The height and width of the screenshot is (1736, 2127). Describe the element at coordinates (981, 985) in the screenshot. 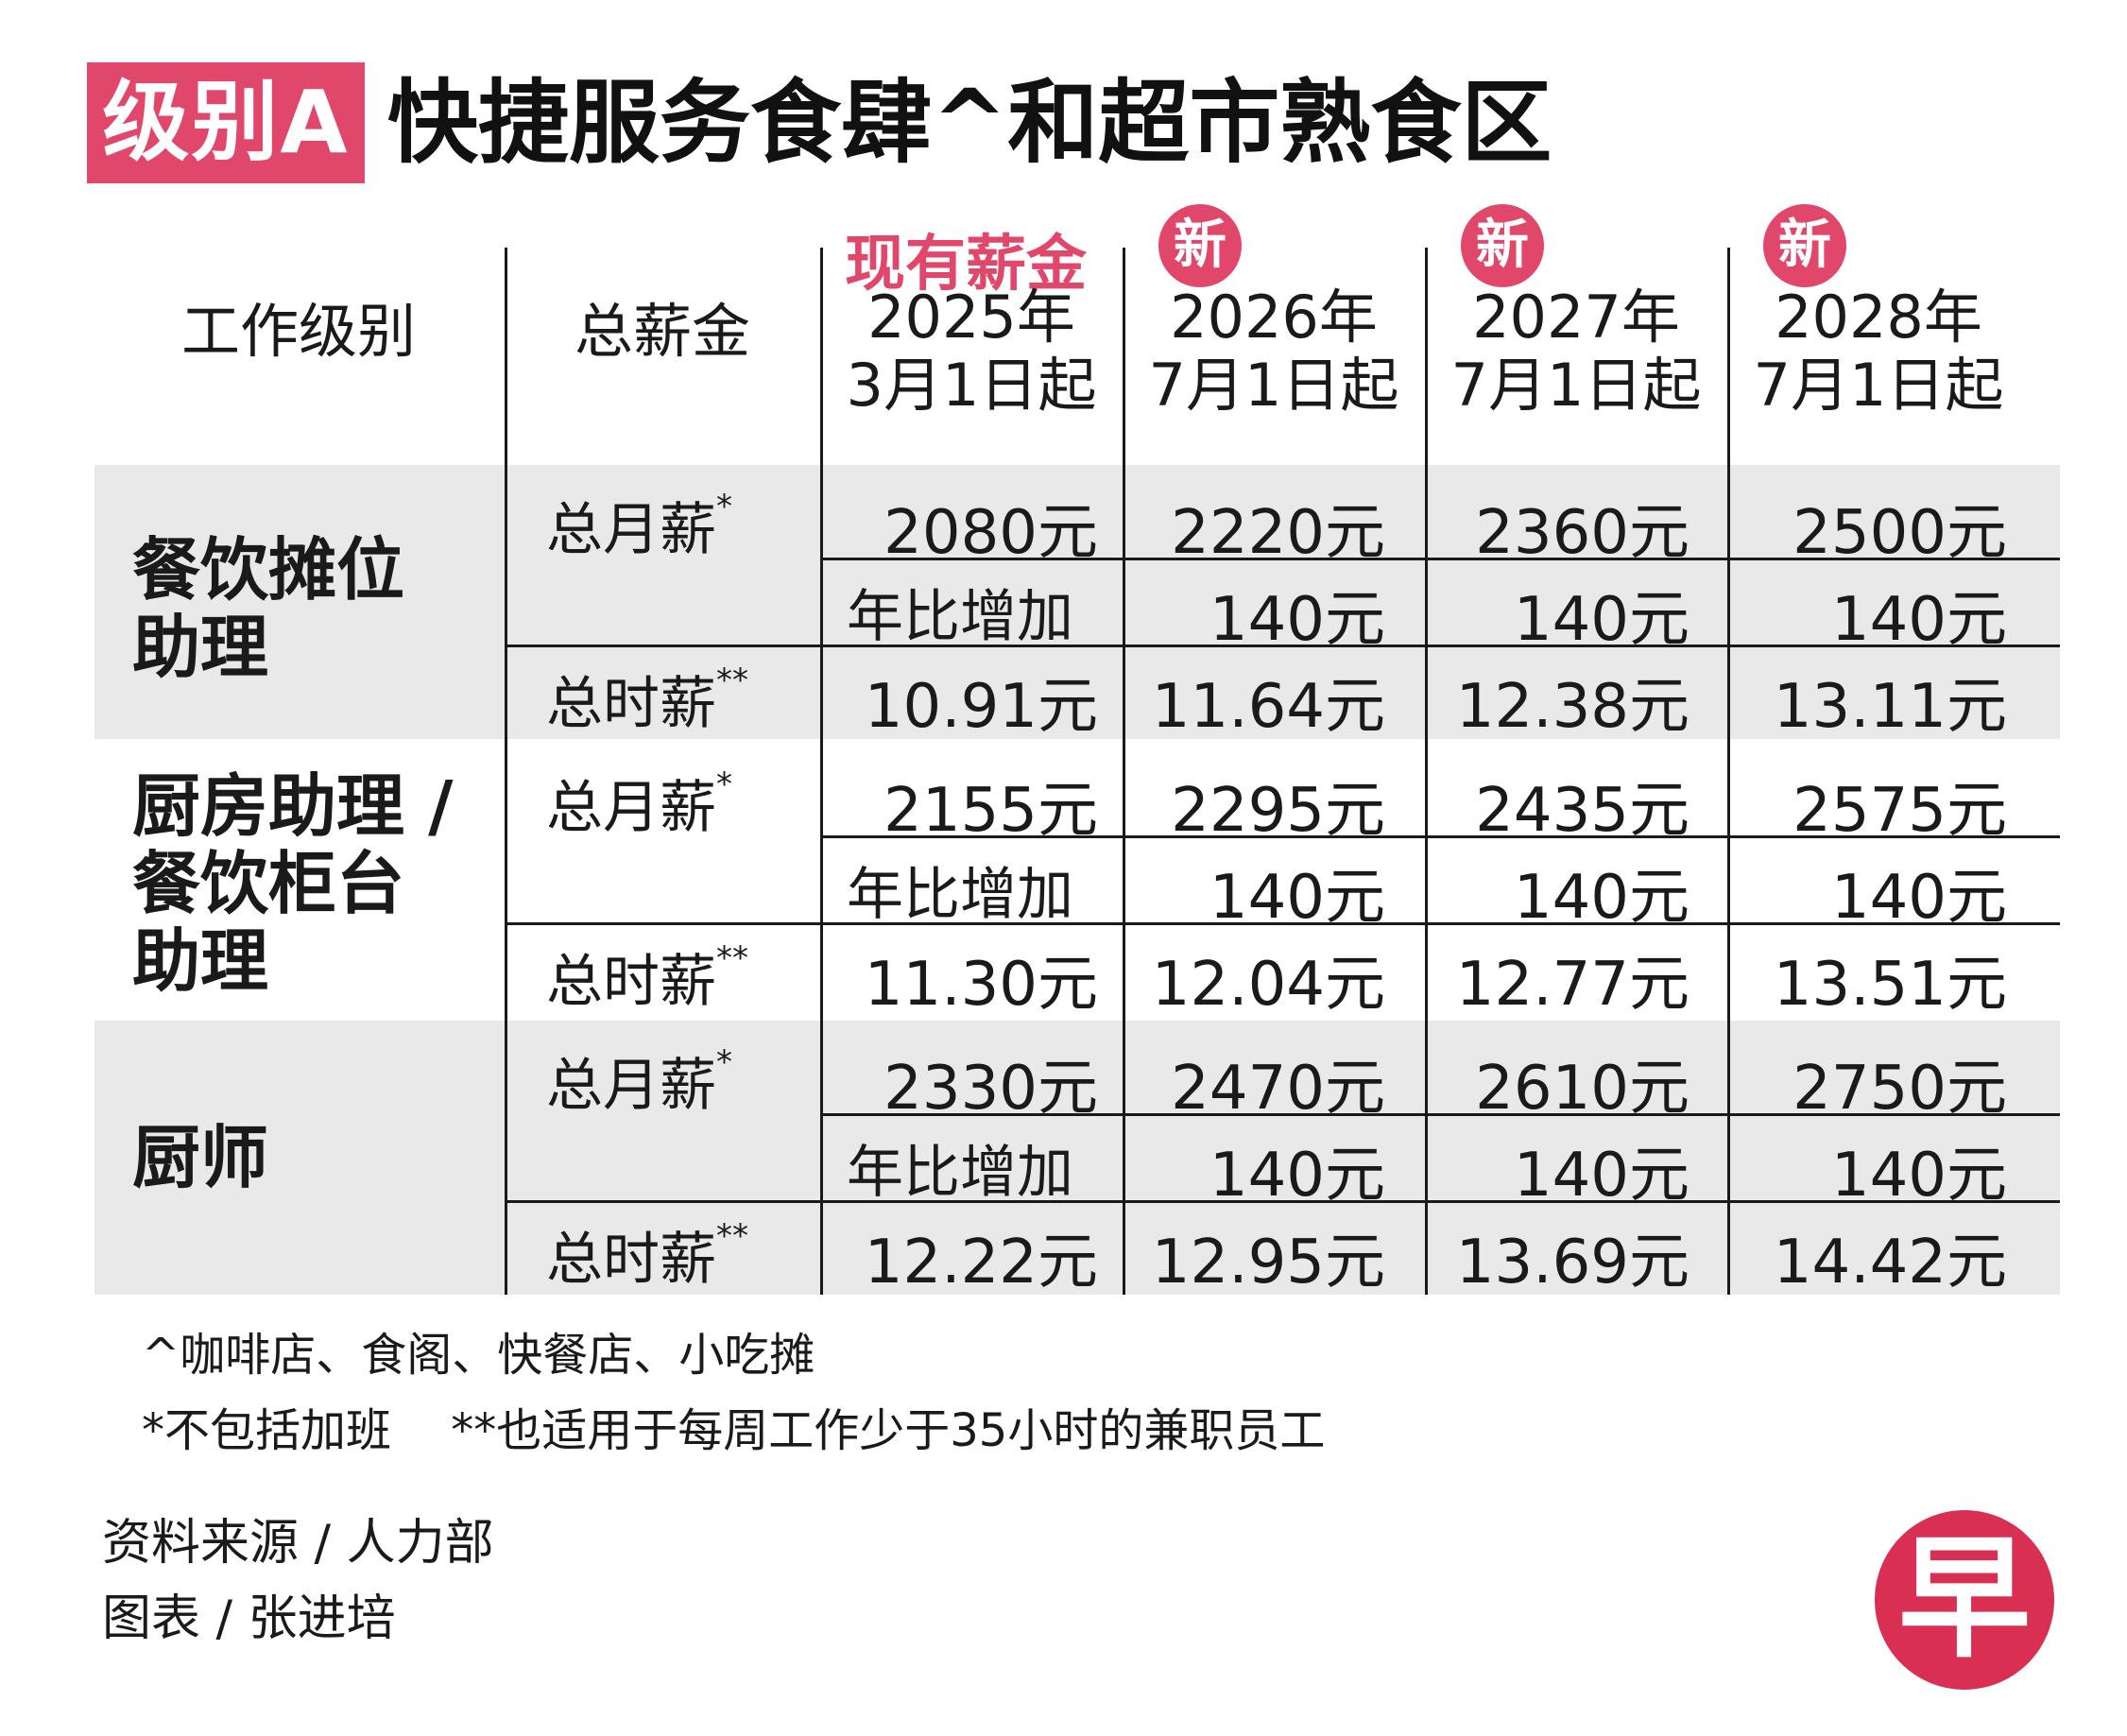

I see `g2-hourly-2025: 11.30元` at that location.